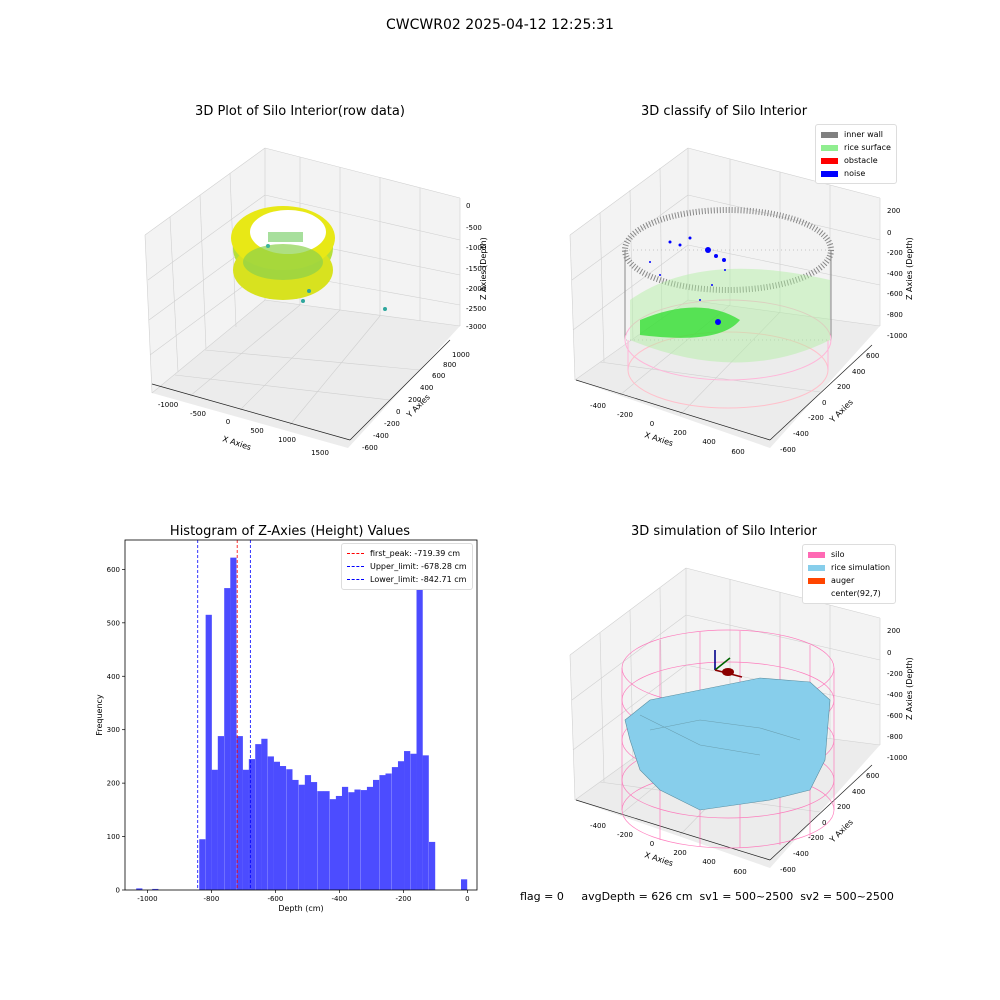 The width and height of the screenshot is (1000, 1000). I want to click on auger-axes-icon, so click(728, 664).